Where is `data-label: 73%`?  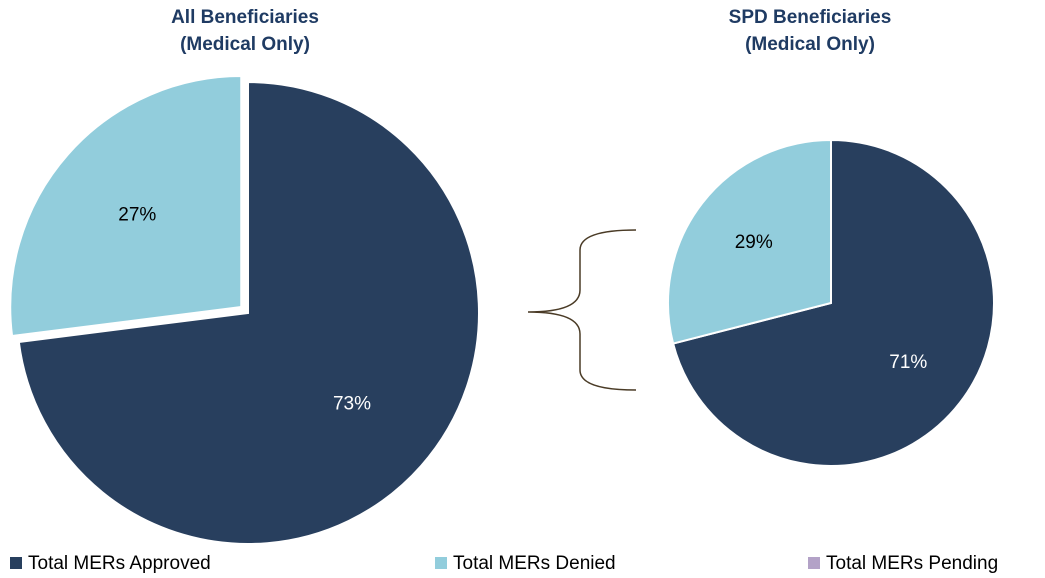 data-label: 73% is located at coordinates (352, 404).